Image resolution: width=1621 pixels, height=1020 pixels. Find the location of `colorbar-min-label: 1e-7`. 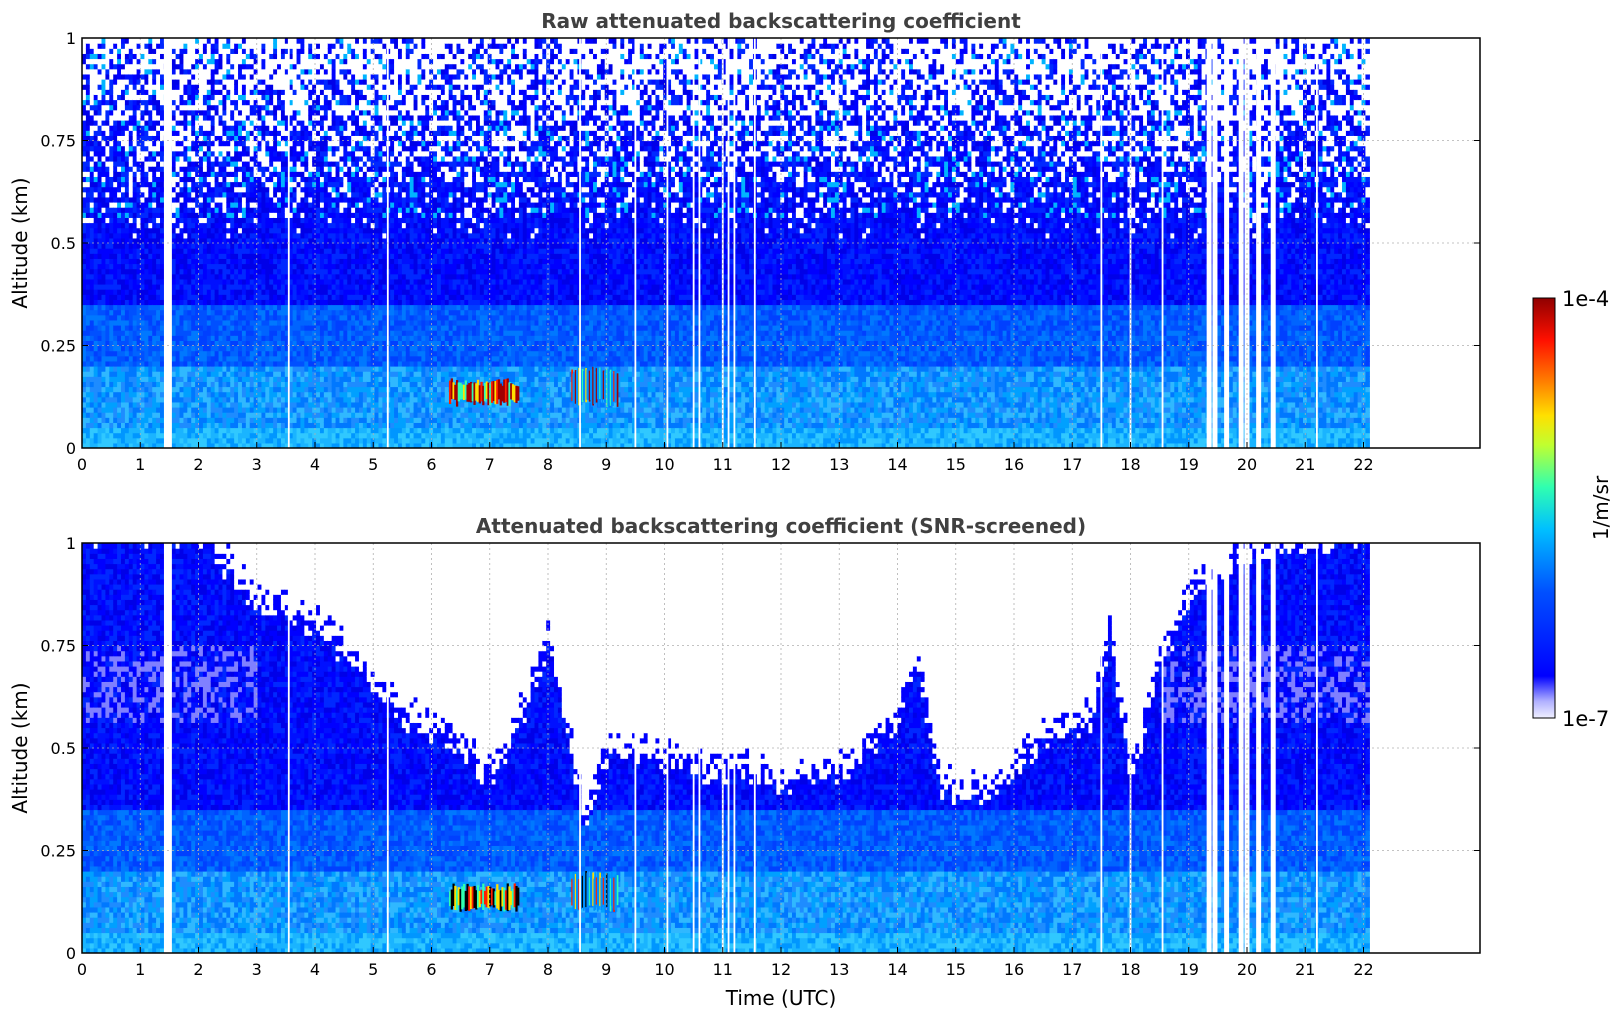

colorbar-min-label: 1e-7 is located at coordinates (1585, 719).